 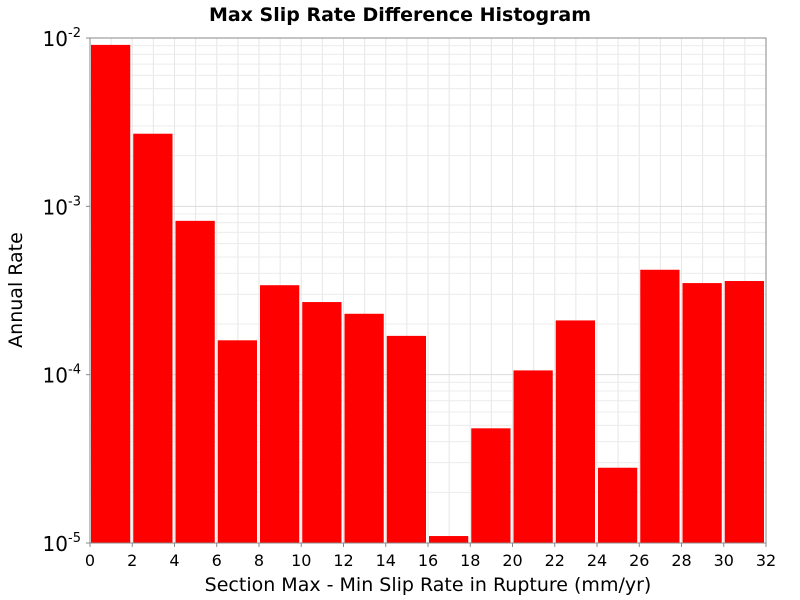 I want to click on x-tick-label: 18, so click(x=470, y=560).